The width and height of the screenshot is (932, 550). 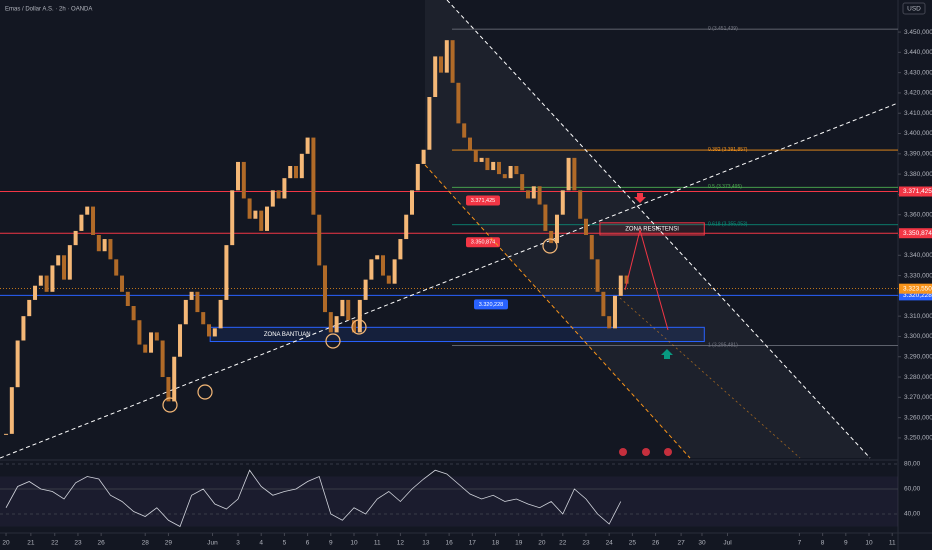 What do you see at coordinates (723, 345) in the screenshot?
I see `fib-label: 1 (3.295,481)` at bounding box center [723, 345].